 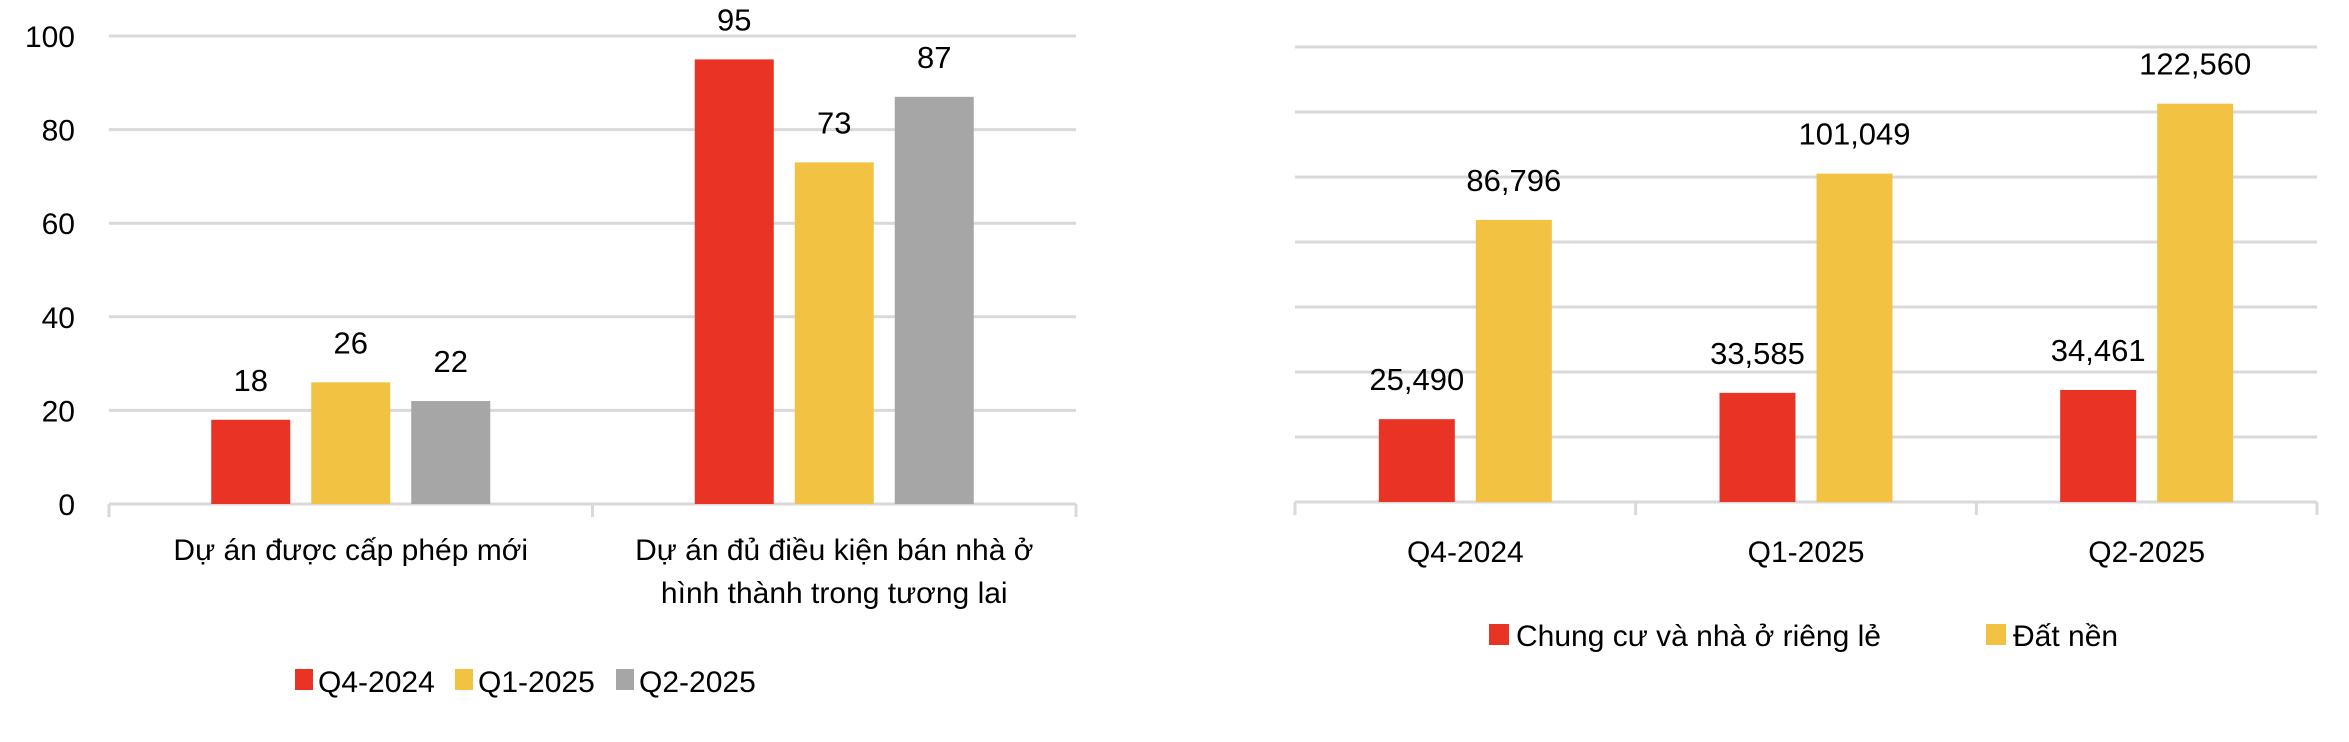 What do you see at coordinates (58, 131) in the screenshot?
I see `y-tick-label: 80` at bounding box center [58, 131].